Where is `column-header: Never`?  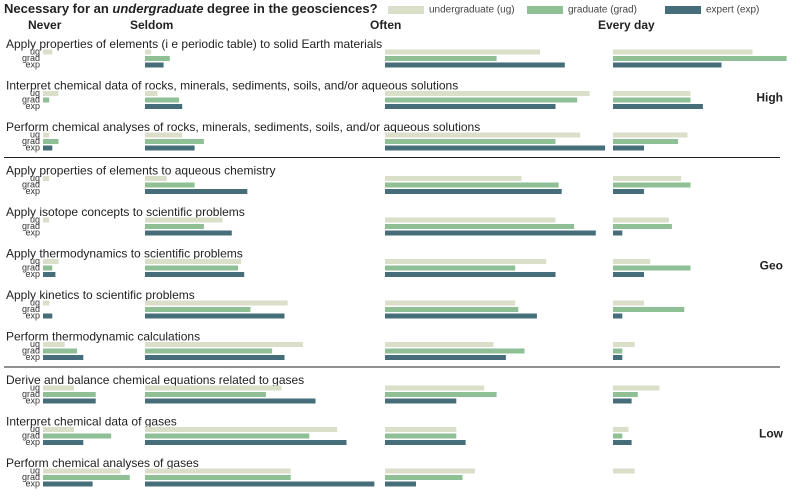 column-header: Never is located at coordinates (45, 25).